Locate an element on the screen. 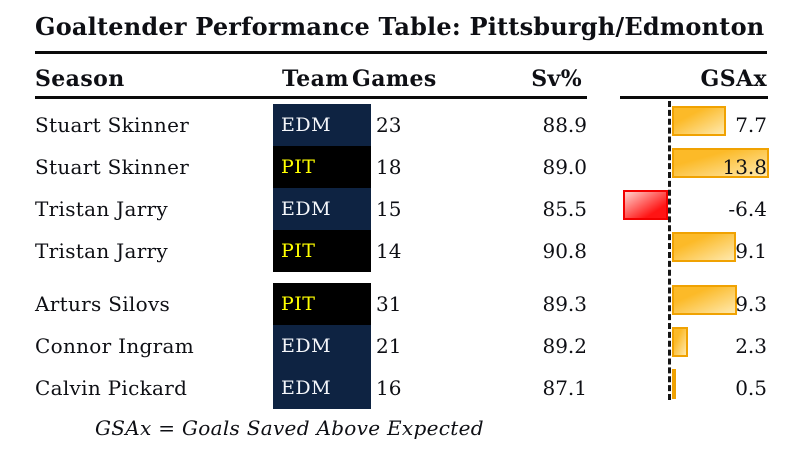  sv-pct-value: 90.8 is located at coordinates (564, 251).